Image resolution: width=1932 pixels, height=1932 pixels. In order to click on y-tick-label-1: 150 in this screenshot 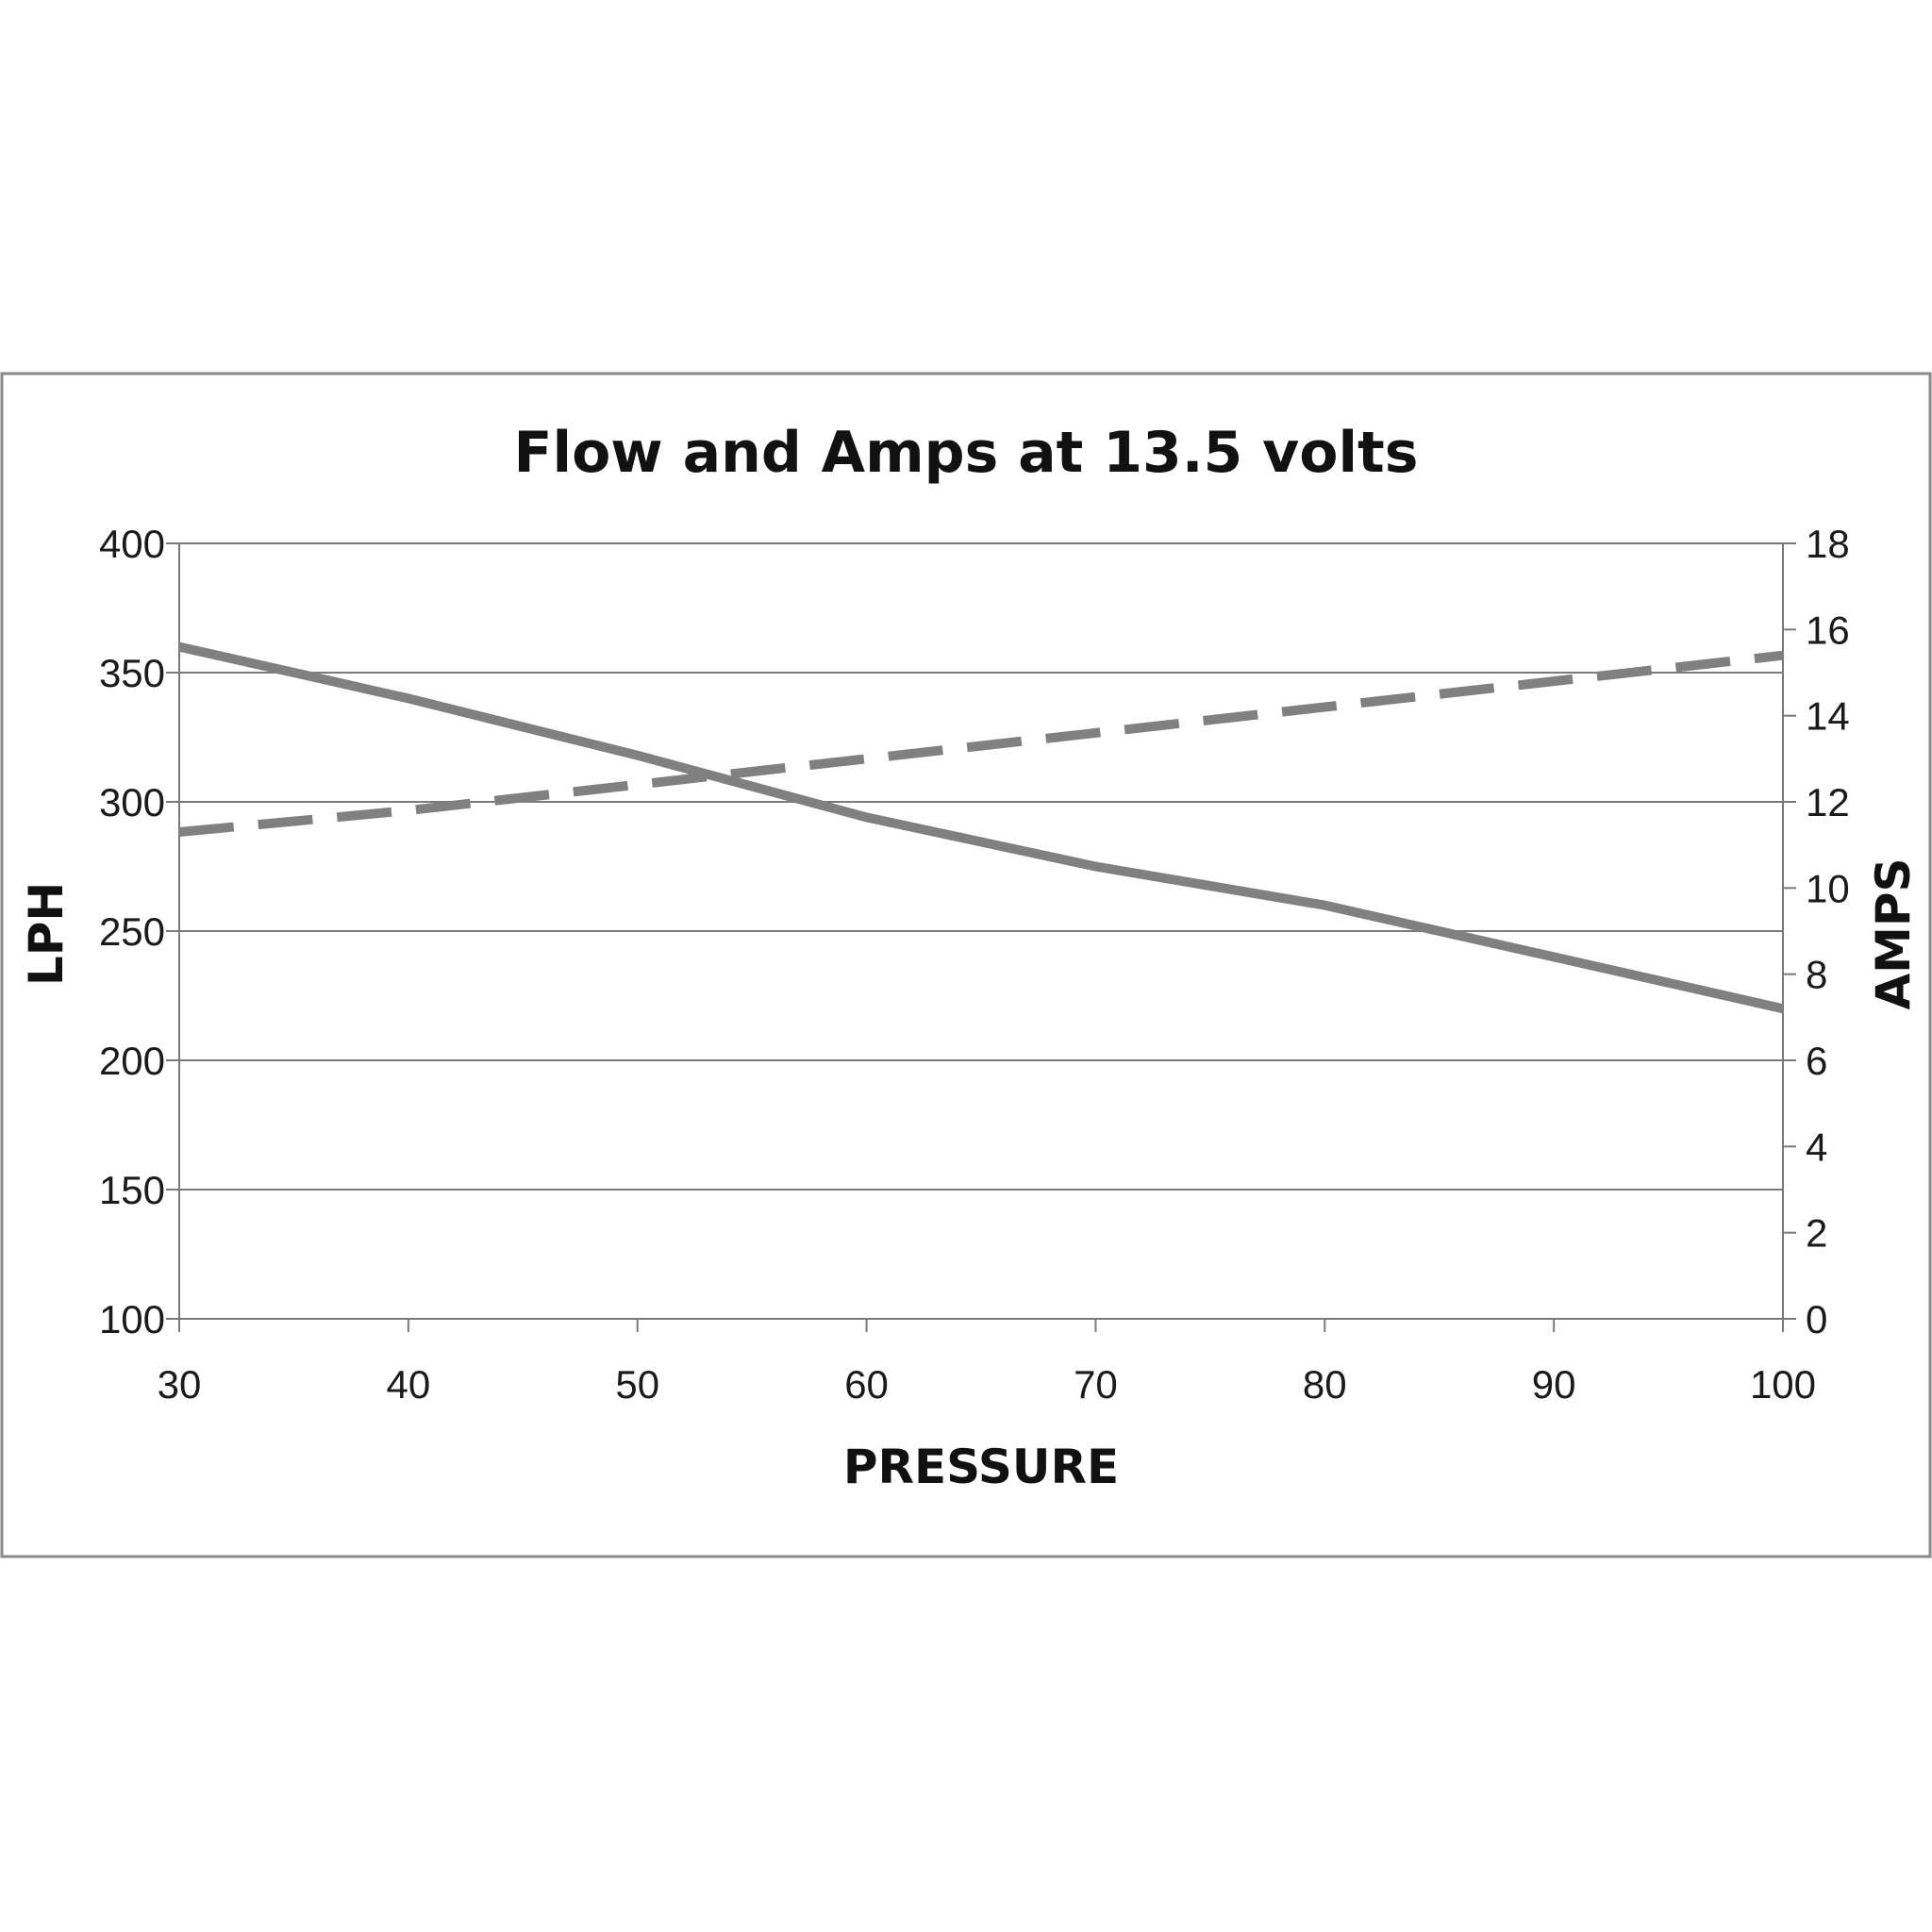, I will do `click(132, 1190)`.